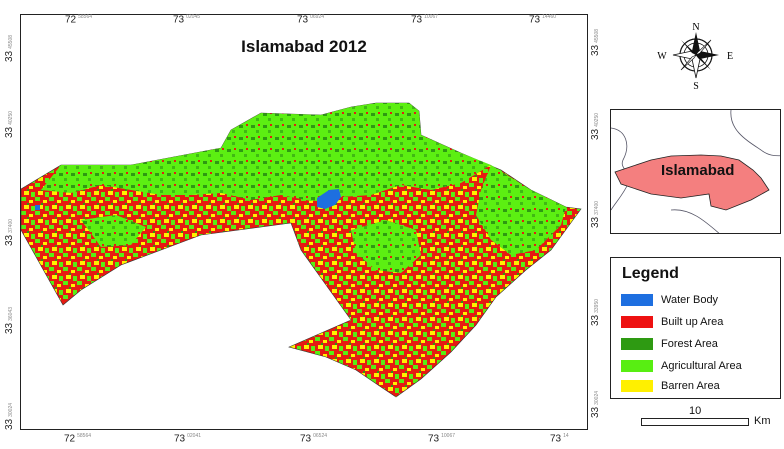 This screenshot has height=449, width=784. What do you see at coordinates (9, 320) in the screenshot?
I see `tick-left-4: 3336043` at bounding box center [9, 320].